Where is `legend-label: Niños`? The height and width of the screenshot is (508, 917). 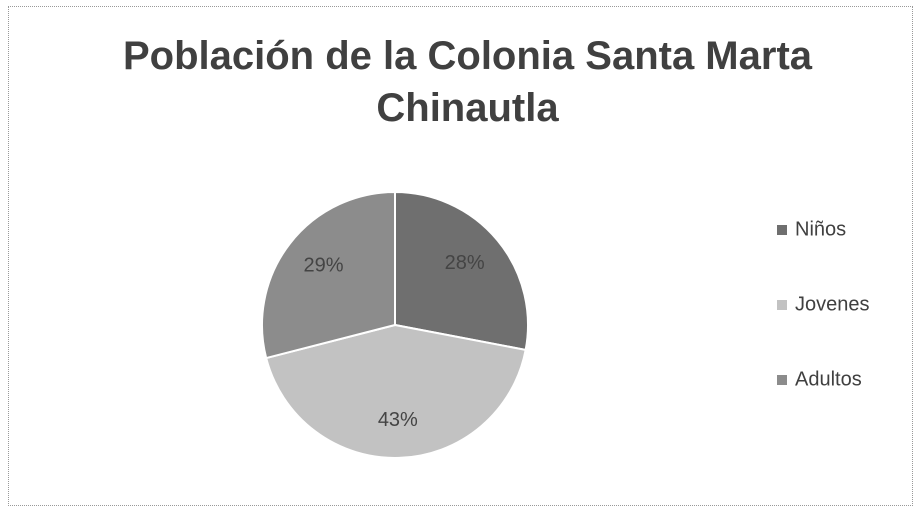
legend-label: Niños is located at coordinates (820, 229).